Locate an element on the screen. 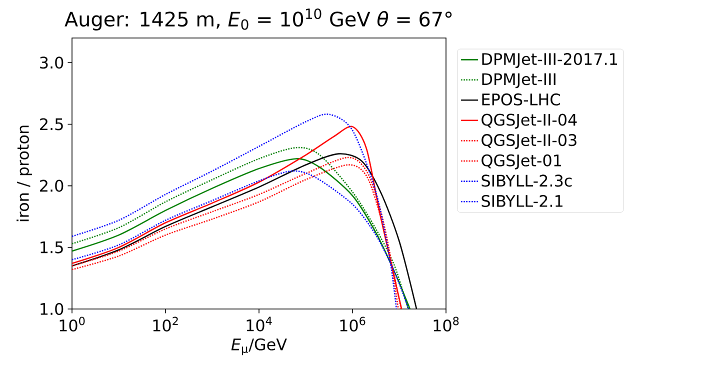  x-tick-label: 10$^{6}$ is located at coordinates (353, 324).